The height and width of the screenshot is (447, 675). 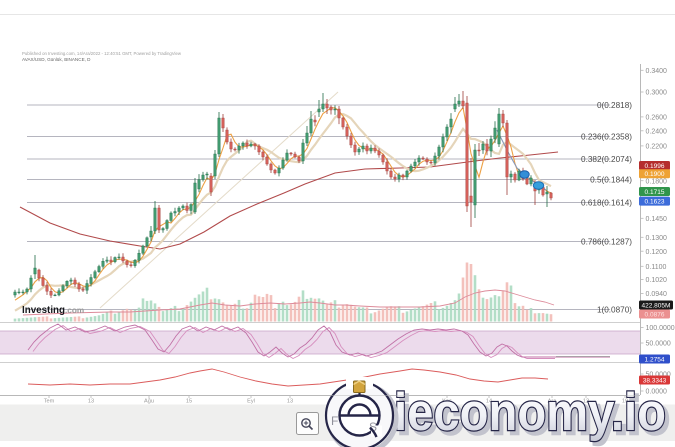 I want to click on svg-text: Investing.com, so click(x=53, y=310).